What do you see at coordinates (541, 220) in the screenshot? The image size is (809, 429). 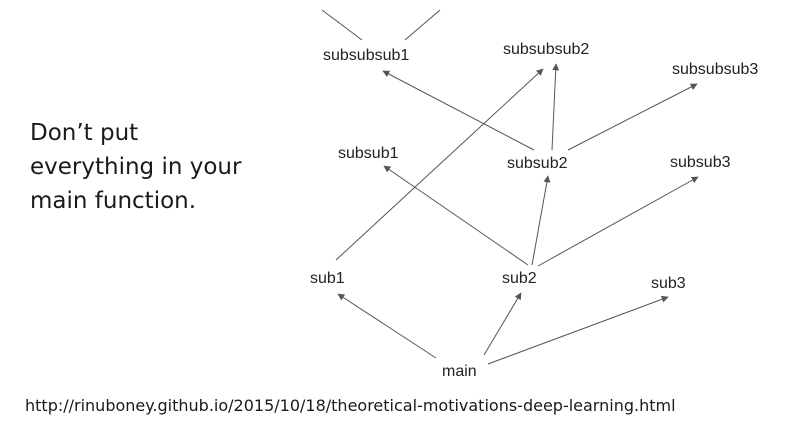 I see `edge-sub2-to-subsub2` at bounding box center [541, 220].